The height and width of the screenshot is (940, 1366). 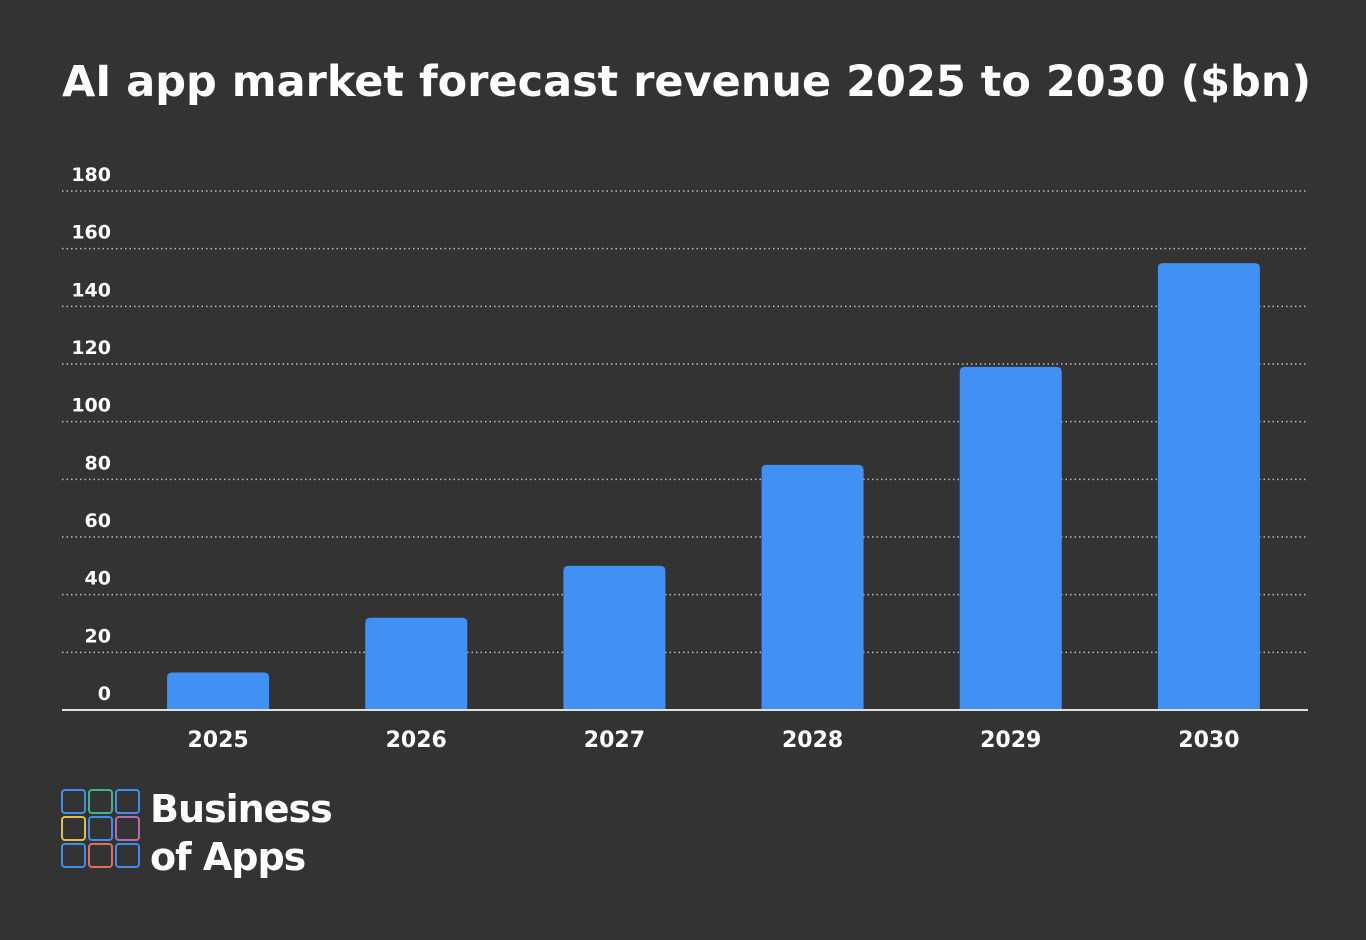 What do you see at coordinates (812, 740) in the screenshot?
I see `x-tick-label: 2028` at bounding box center [812, 740].